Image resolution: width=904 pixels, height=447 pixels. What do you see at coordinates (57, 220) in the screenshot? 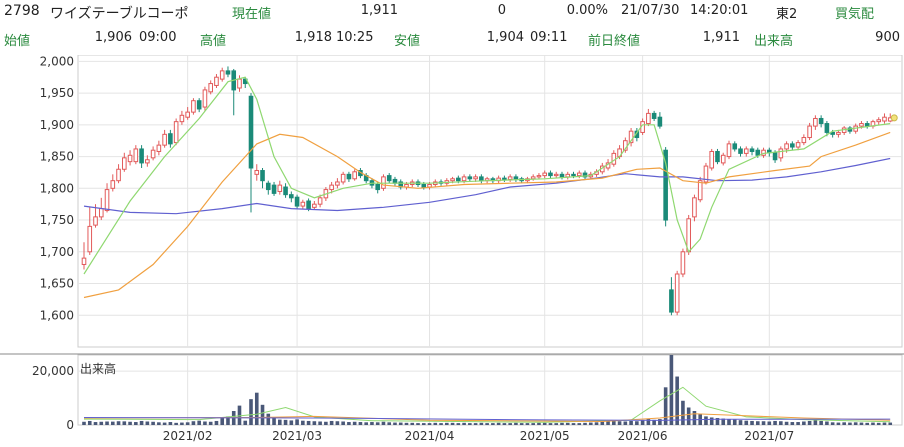
I see `y-tick-label: 1,750` at bounding box center [57, 220].